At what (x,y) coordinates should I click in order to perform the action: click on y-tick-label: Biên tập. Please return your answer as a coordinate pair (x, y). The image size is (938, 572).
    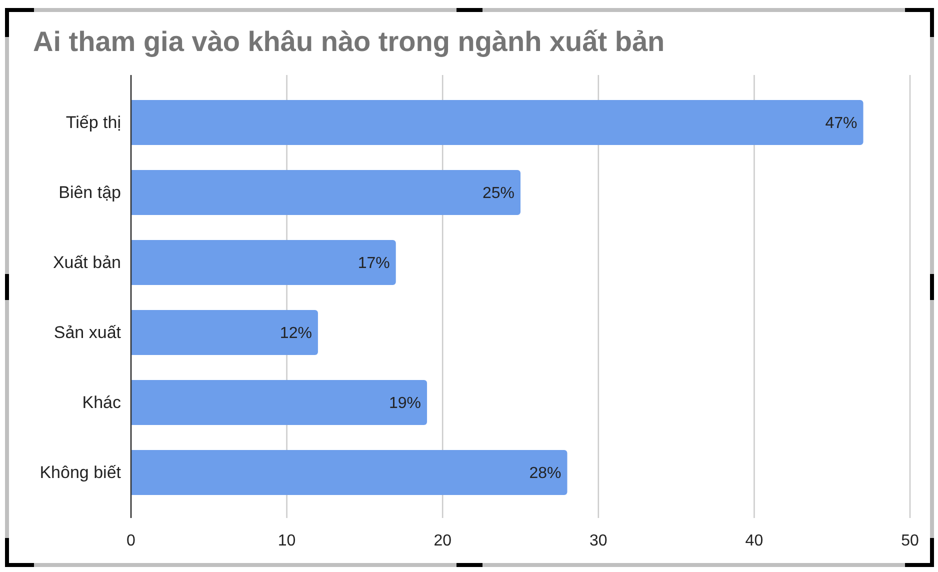
    Looking at the image, I should click on (89, 192).